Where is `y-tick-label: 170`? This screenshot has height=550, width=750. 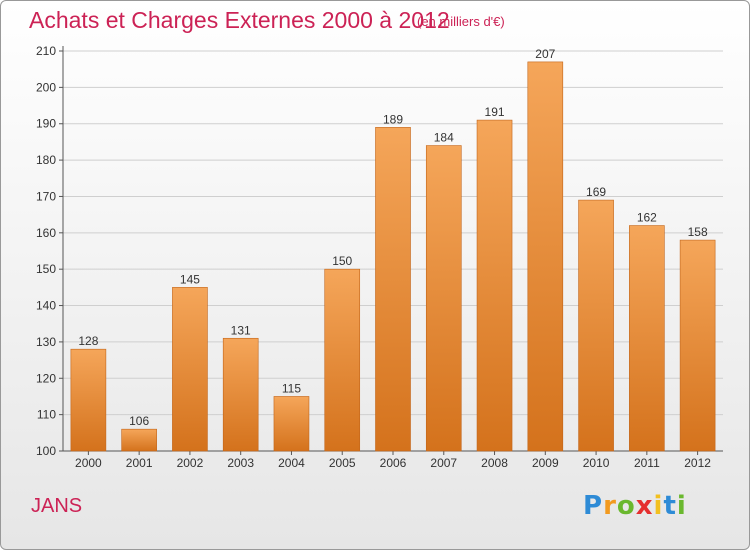 y-tick-label: 170 is located at coordinates (46, 196).